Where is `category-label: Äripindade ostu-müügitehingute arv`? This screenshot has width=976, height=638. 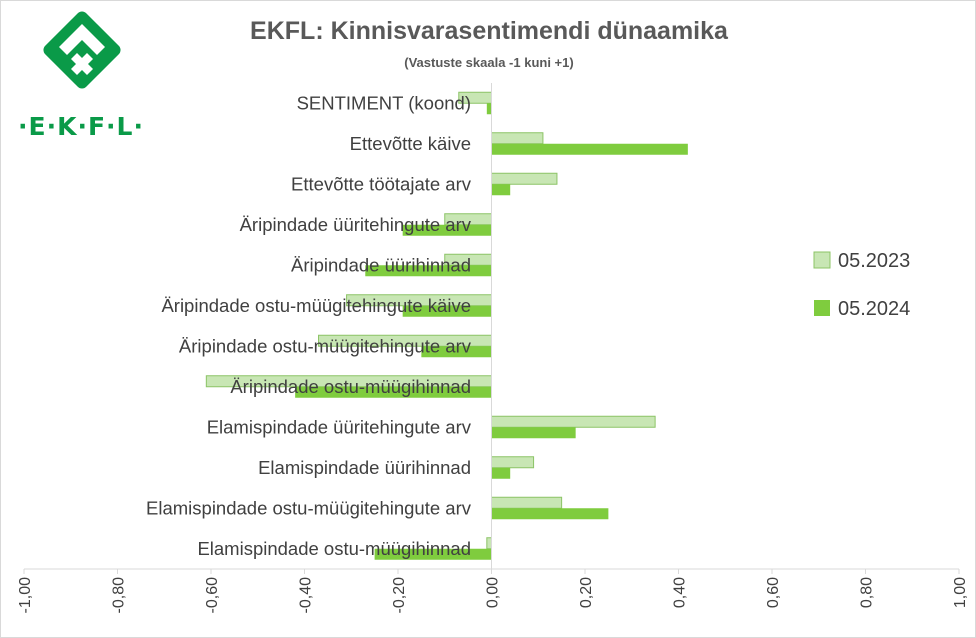 category-label: Äripindade ostu-müügitehingute arv is located at coordinates (325, 345).